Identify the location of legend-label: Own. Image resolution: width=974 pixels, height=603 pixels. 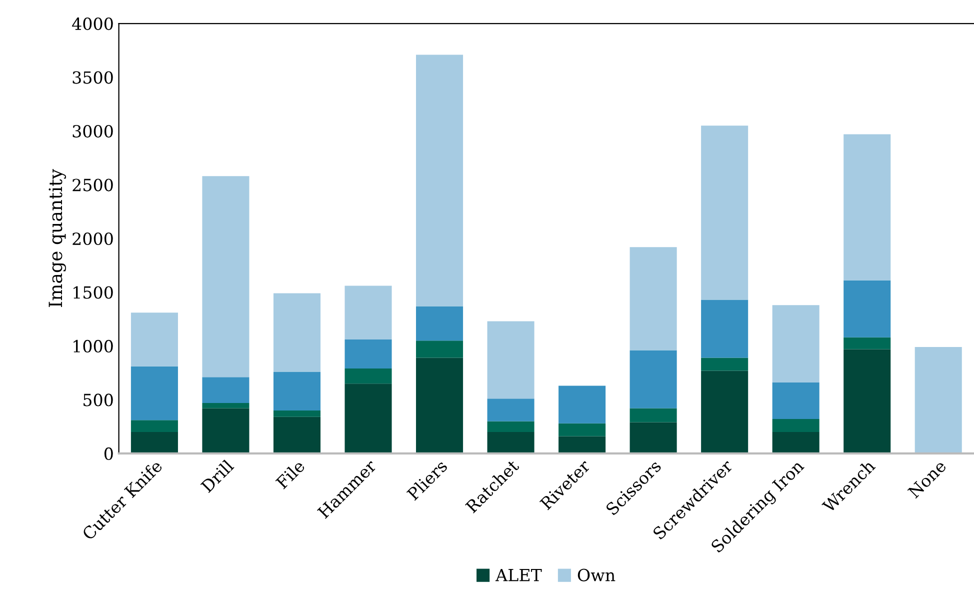
(597, 575).